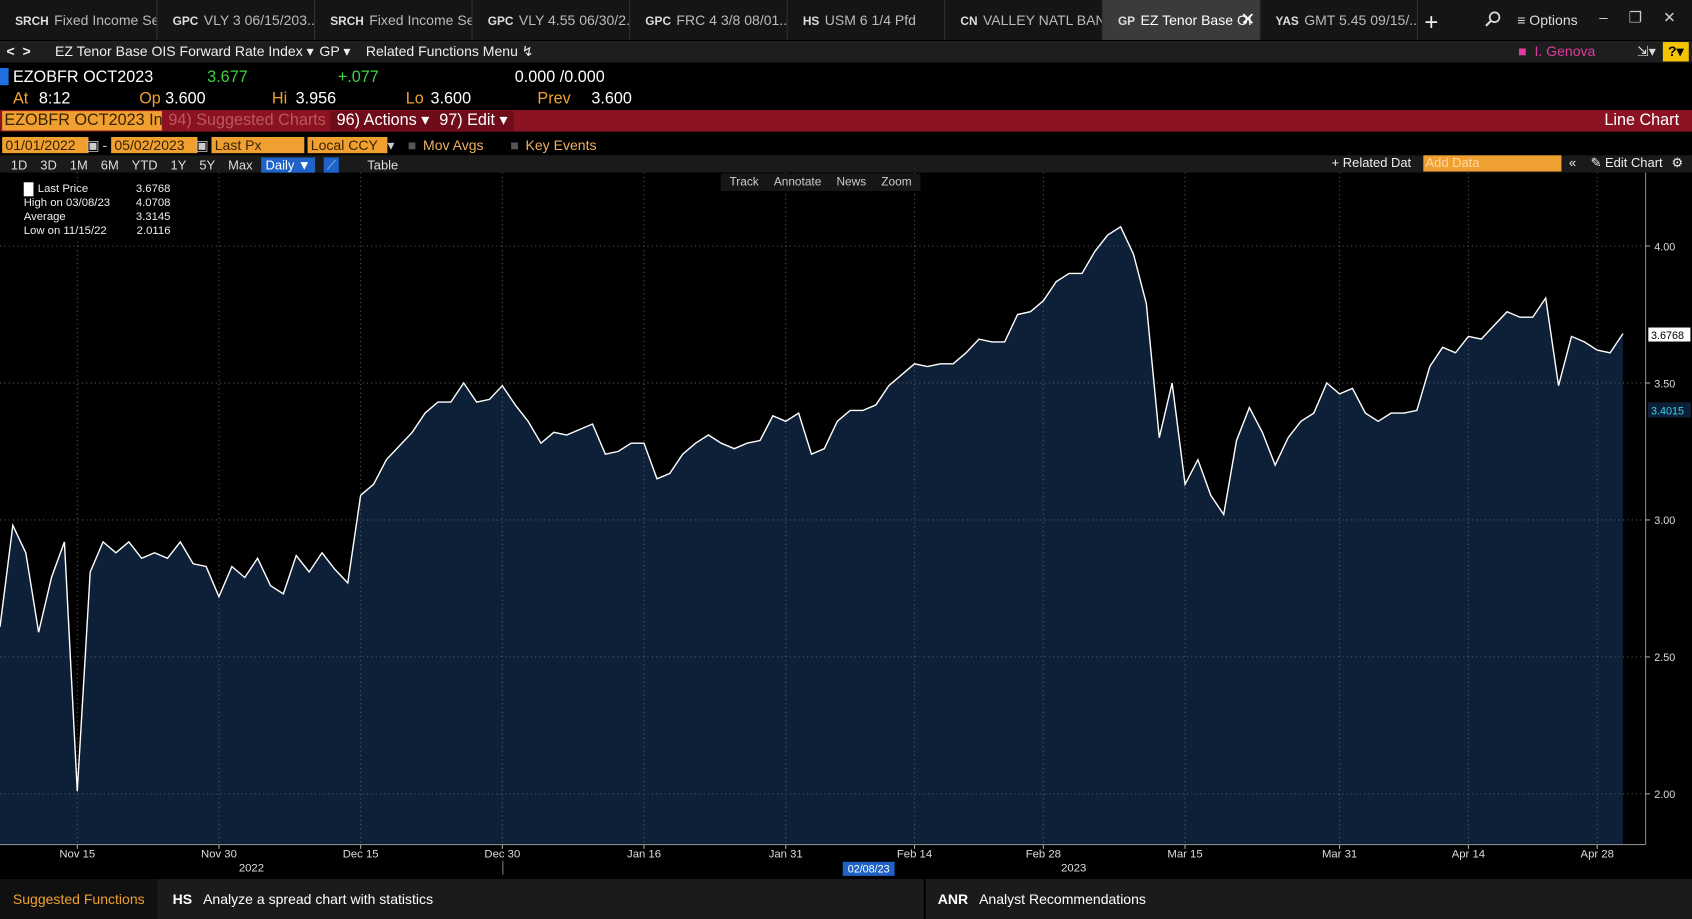 This screenshot has height=919, width=1692. I want to click on chart-tool: Annotate, so click(797, 182).